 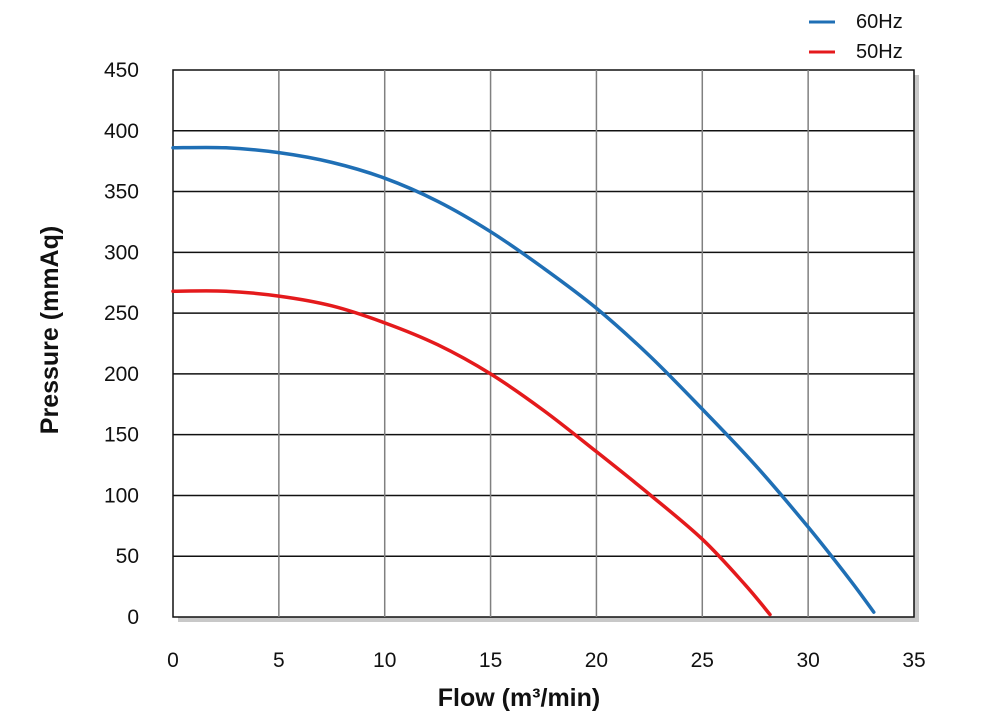 I want to click on legend-label-60hz: 60Hz, so click(x=879, y=22).